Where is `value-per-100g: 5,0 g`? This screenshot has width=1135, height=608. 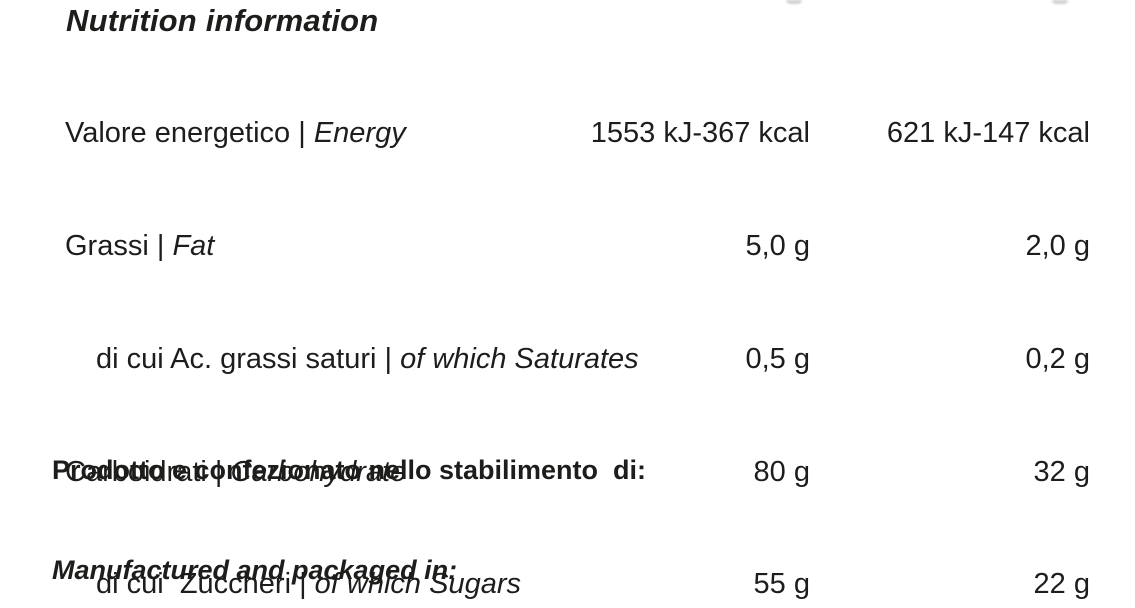 value-per-100g: 5,0 g is located at coordinates (778, 245).